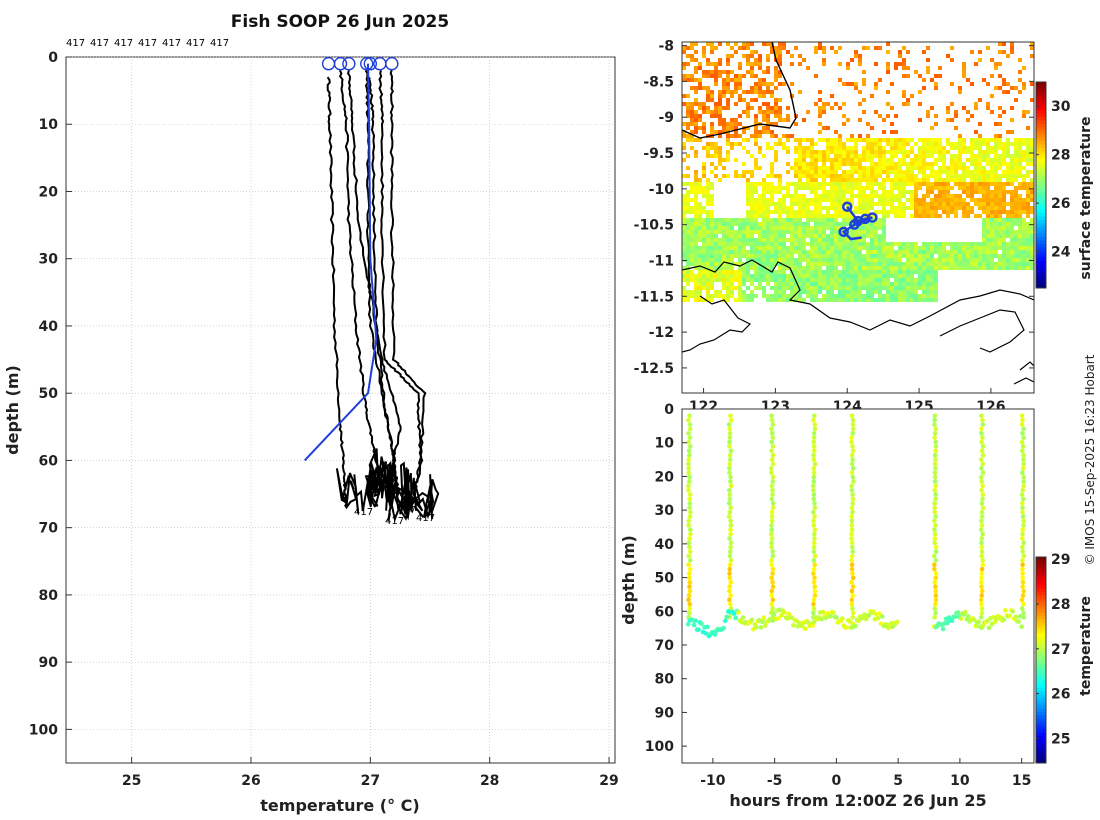  I want to click on ts-xtick-label: 10, so click(960, 781).